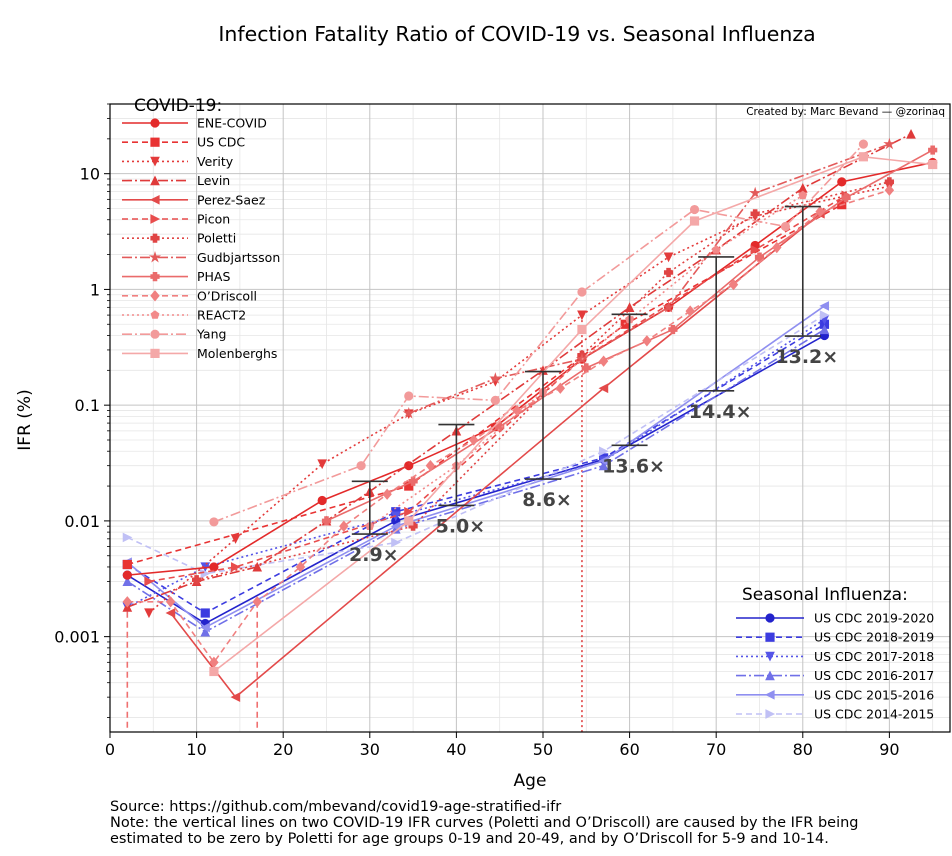 This screenshot has height=856, width=952. Describe the element at coordinates (211, 334) in the screenshot. I see `legend-label: Yang` at that location.